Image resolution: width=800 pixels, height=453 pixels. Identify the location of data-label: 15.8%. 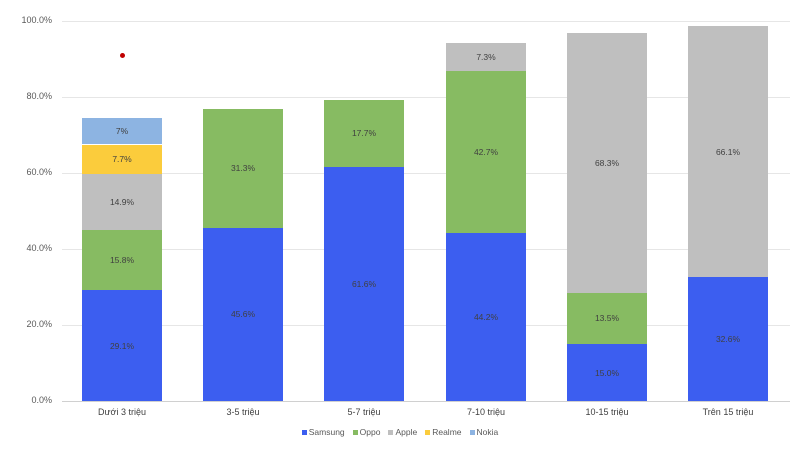
(122, 260).